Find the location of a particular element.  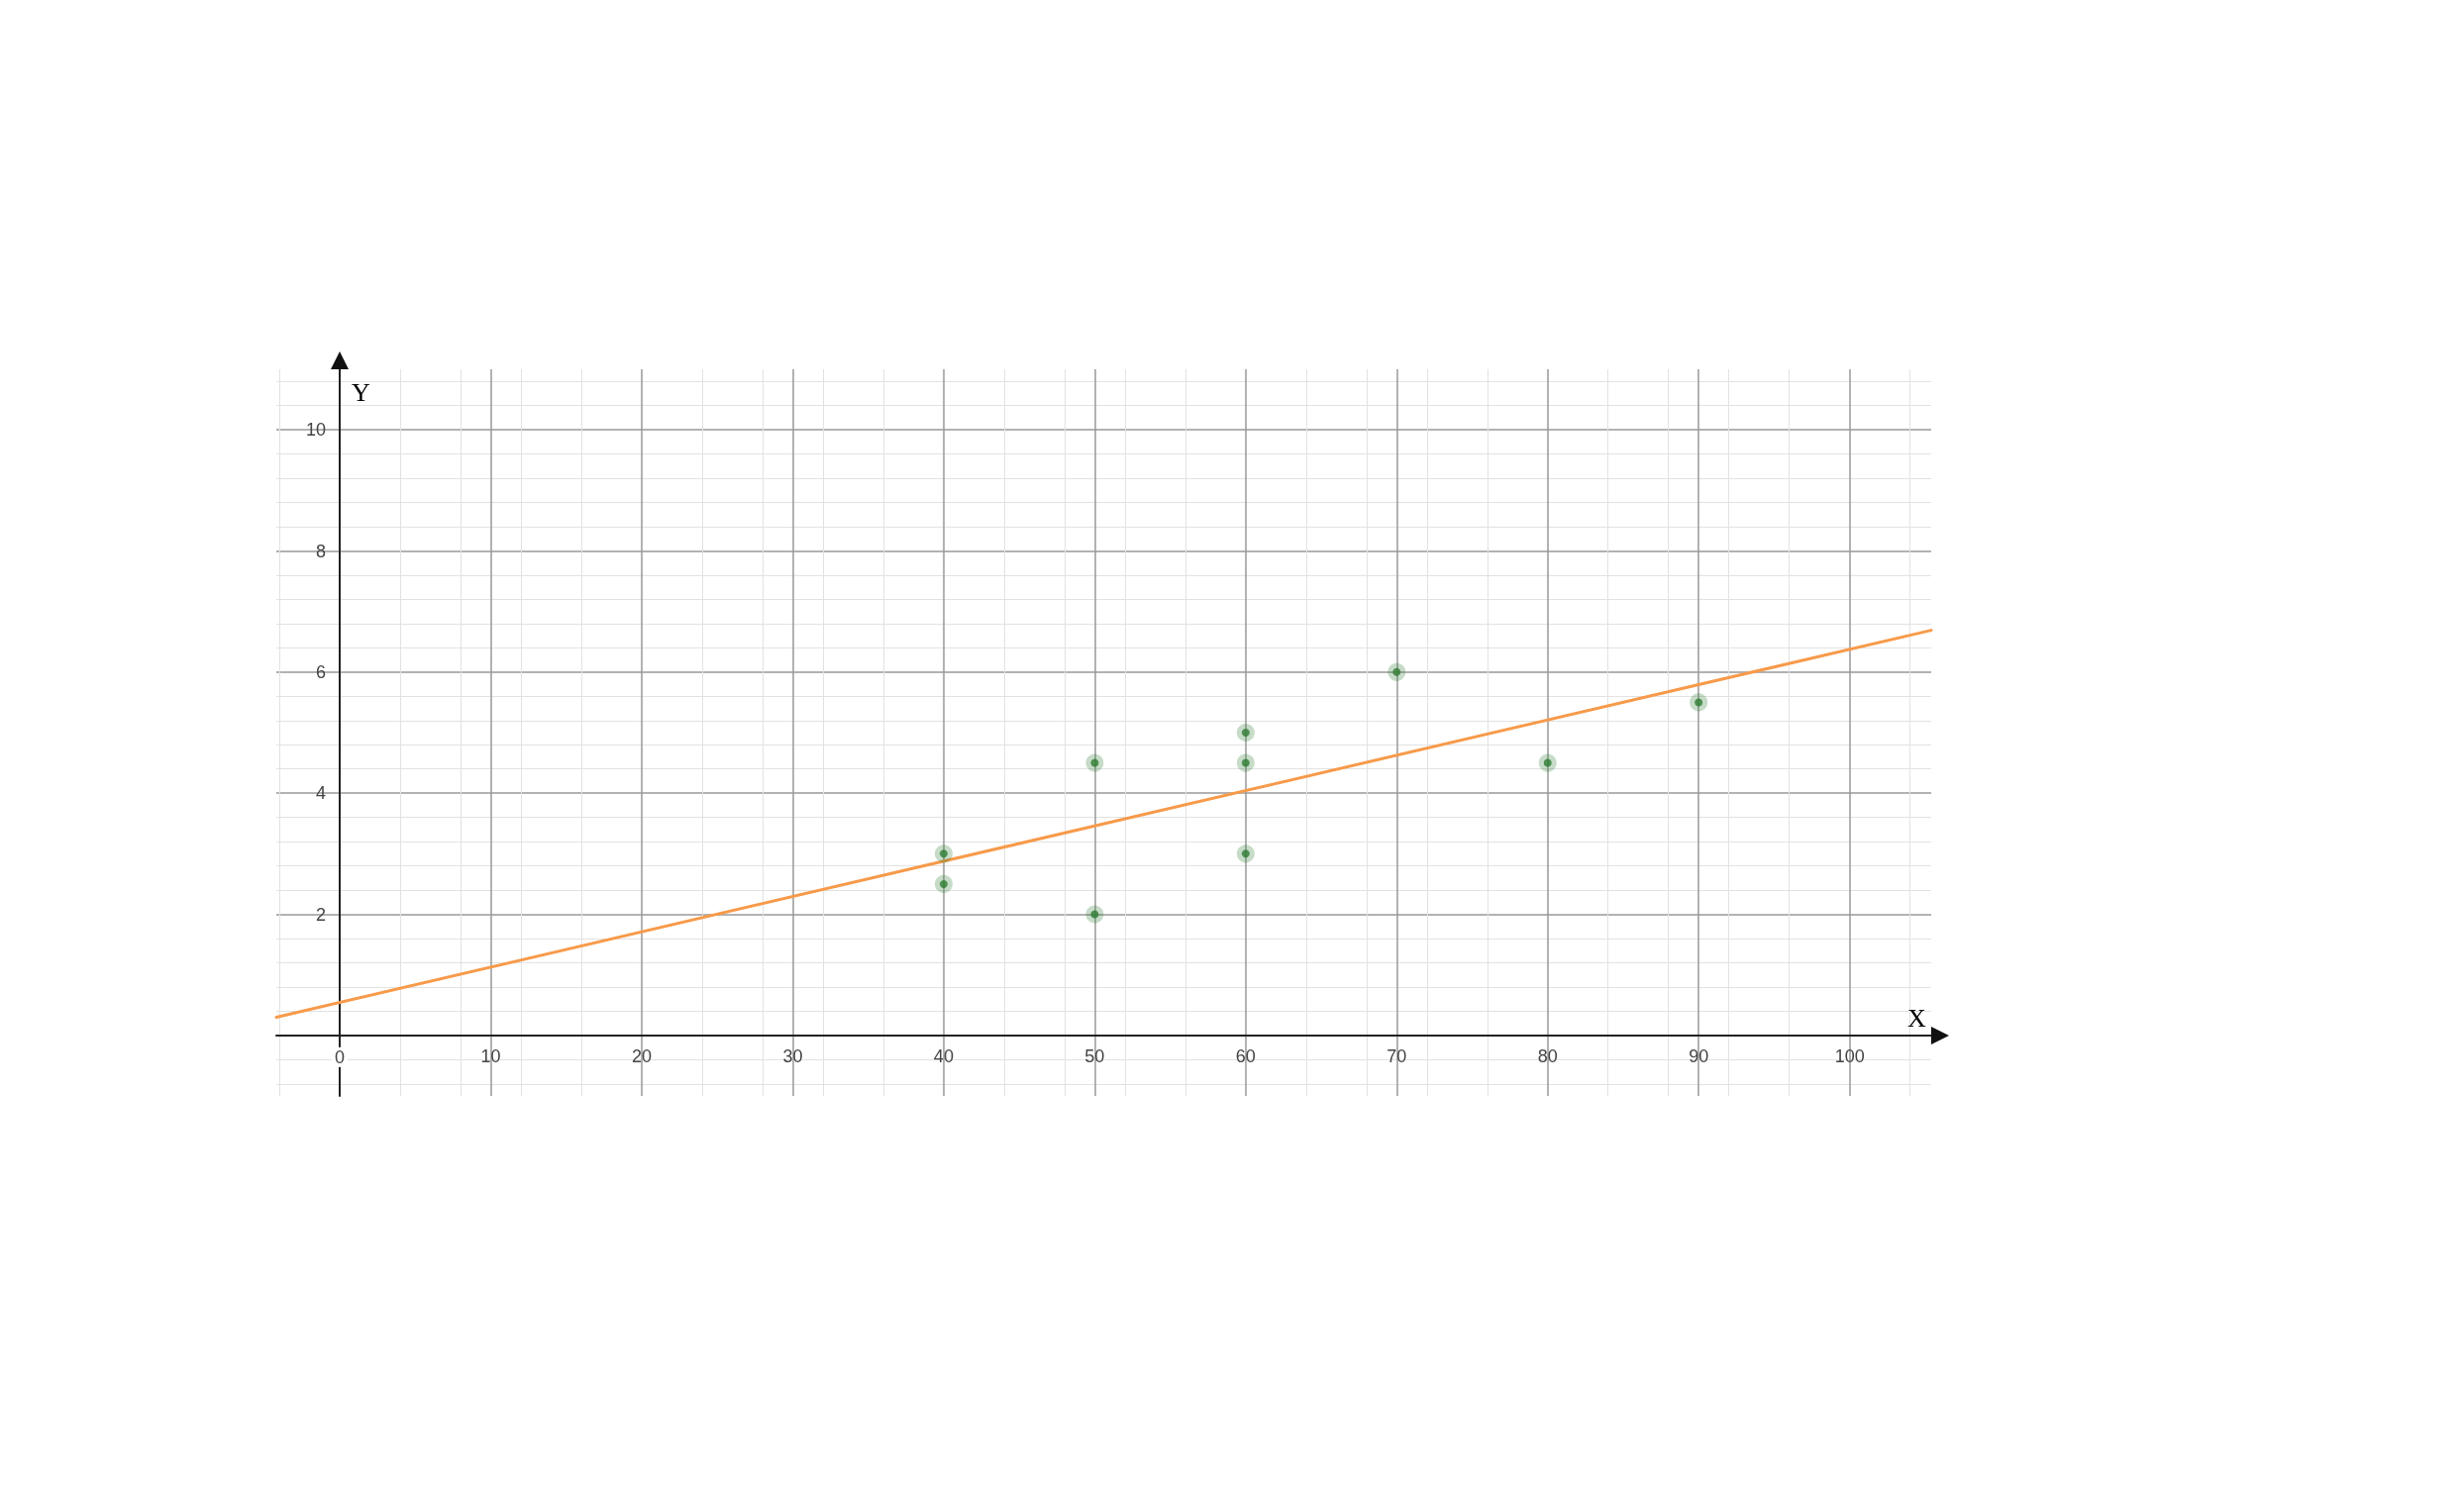

x-tick-label: 40 is located at coordinates (944, 1055).